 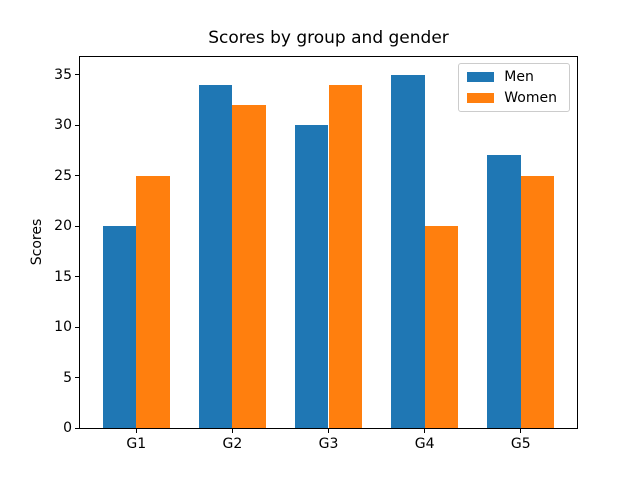 I want to click on legend-item-men: Men, so click(x=514, y=77).